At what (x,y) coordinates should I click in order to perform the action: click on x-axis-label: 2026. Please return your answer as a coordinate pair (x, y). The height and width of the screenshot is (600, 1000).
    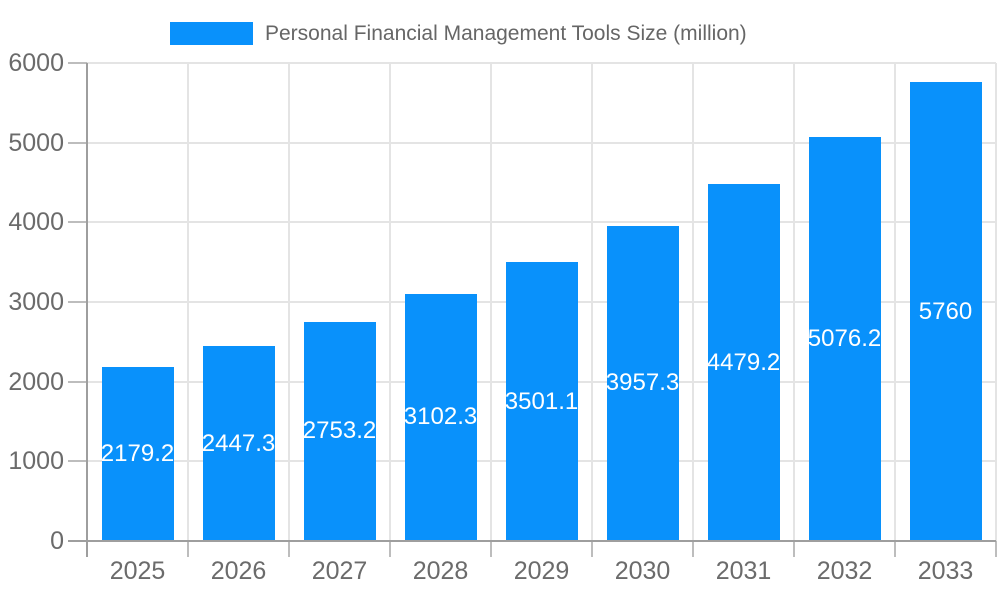
    Looking at the image, I should click on (238, 571).